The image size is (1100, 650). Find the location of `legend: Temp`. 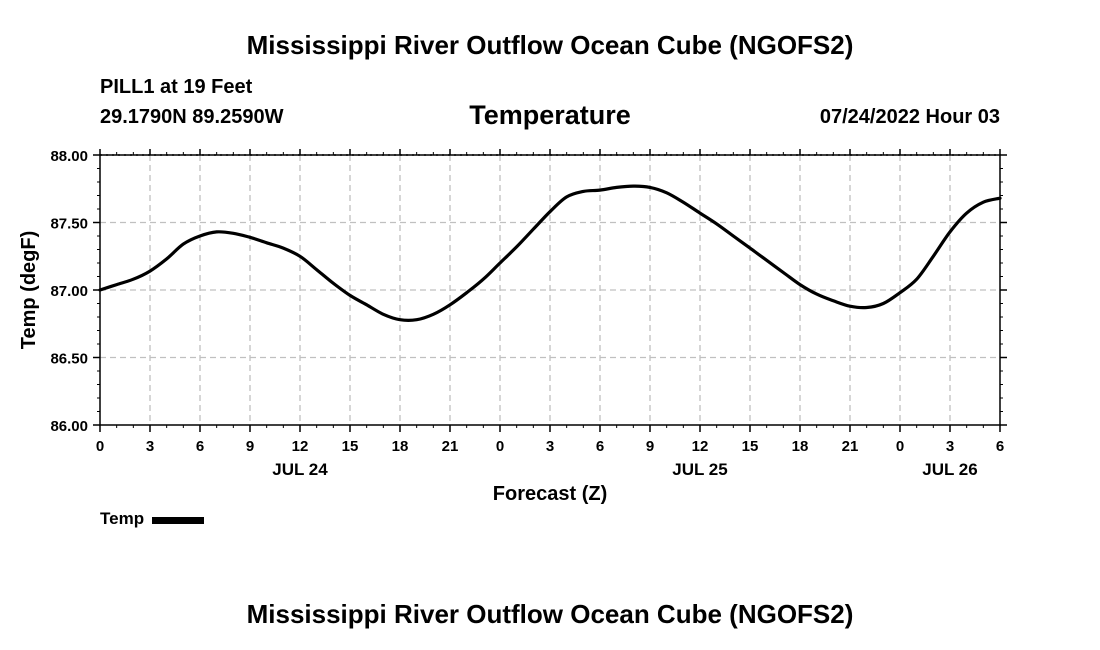

legend: Temp is located at coordinates (152, 519).